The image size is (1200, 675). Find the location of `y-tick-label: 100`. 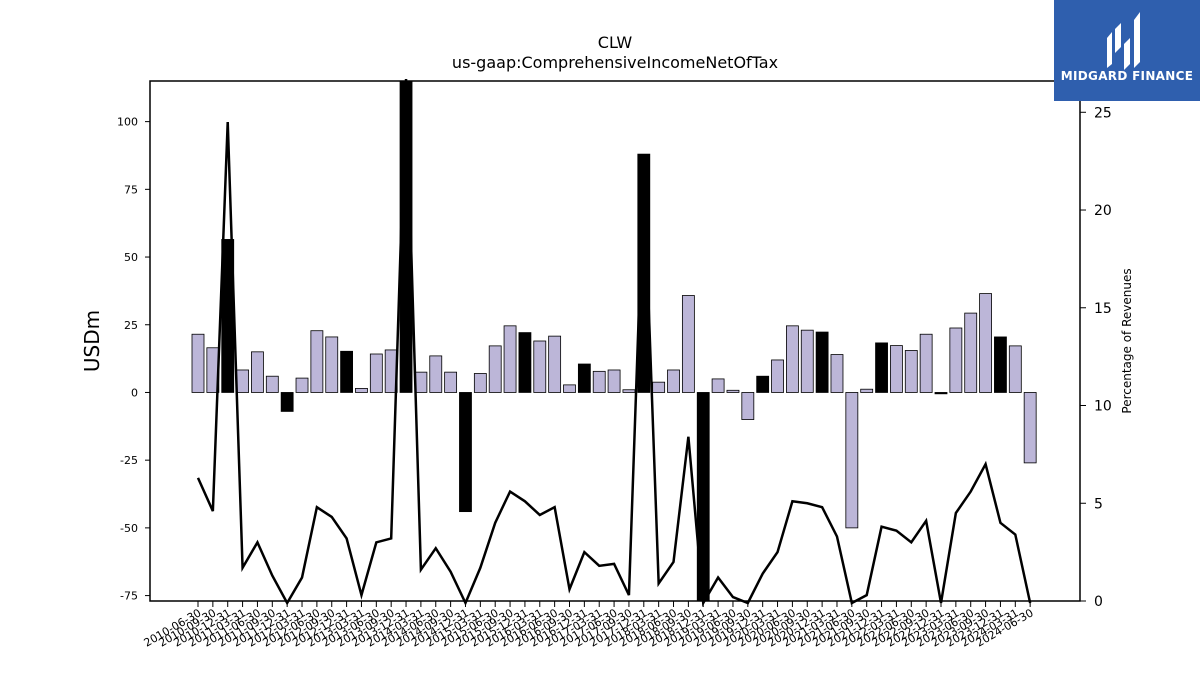

y-tick-label: 100 is located at coordinates (127, 122).